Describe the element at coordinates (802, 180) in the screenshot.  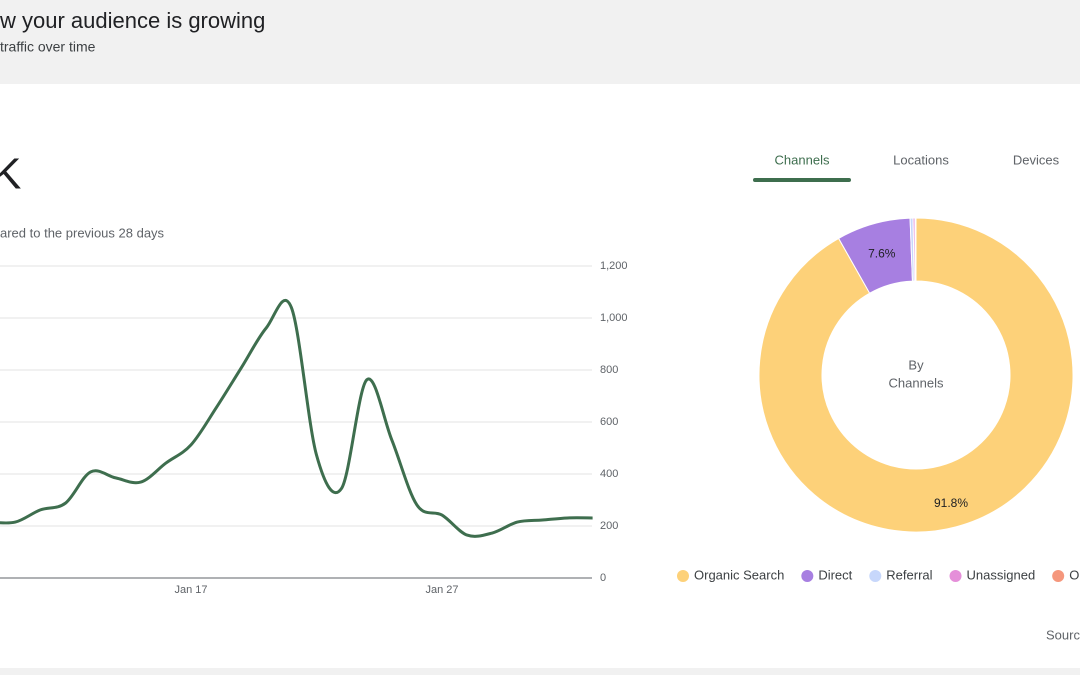
I see `tab-indicator` at that location.